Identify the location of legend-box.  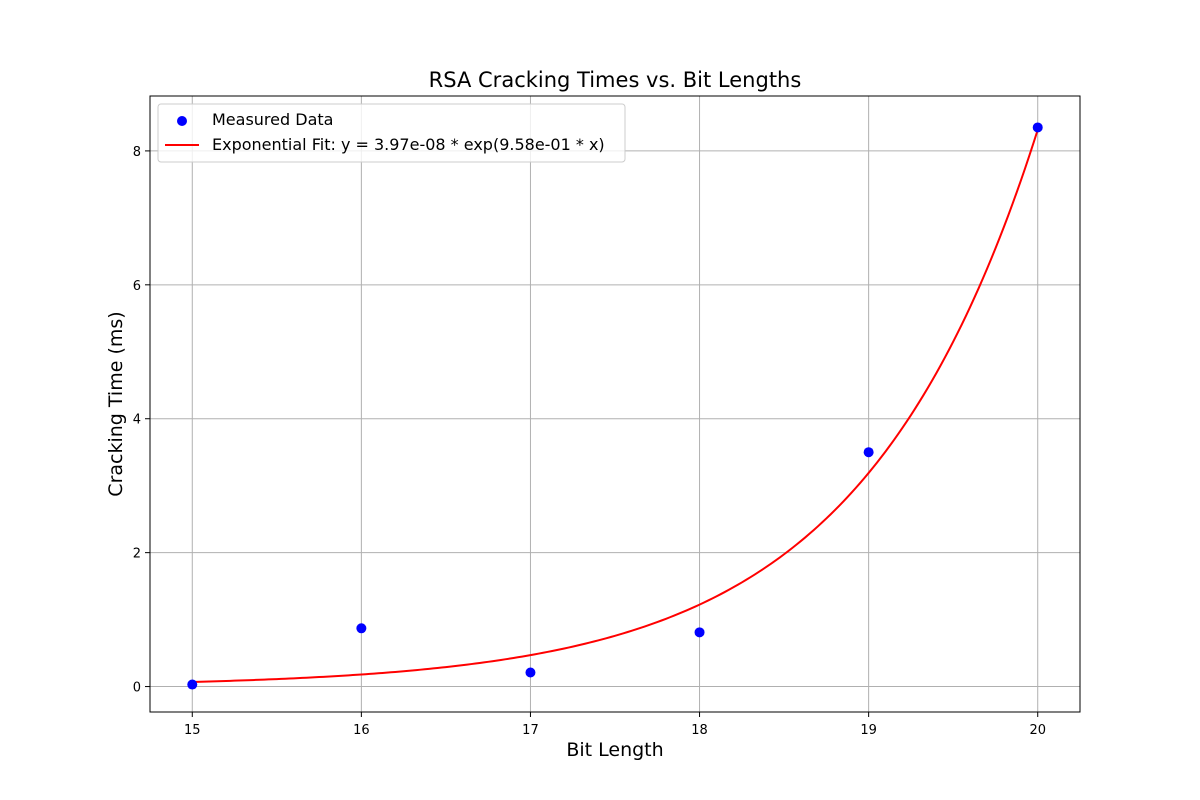
(391, 133).